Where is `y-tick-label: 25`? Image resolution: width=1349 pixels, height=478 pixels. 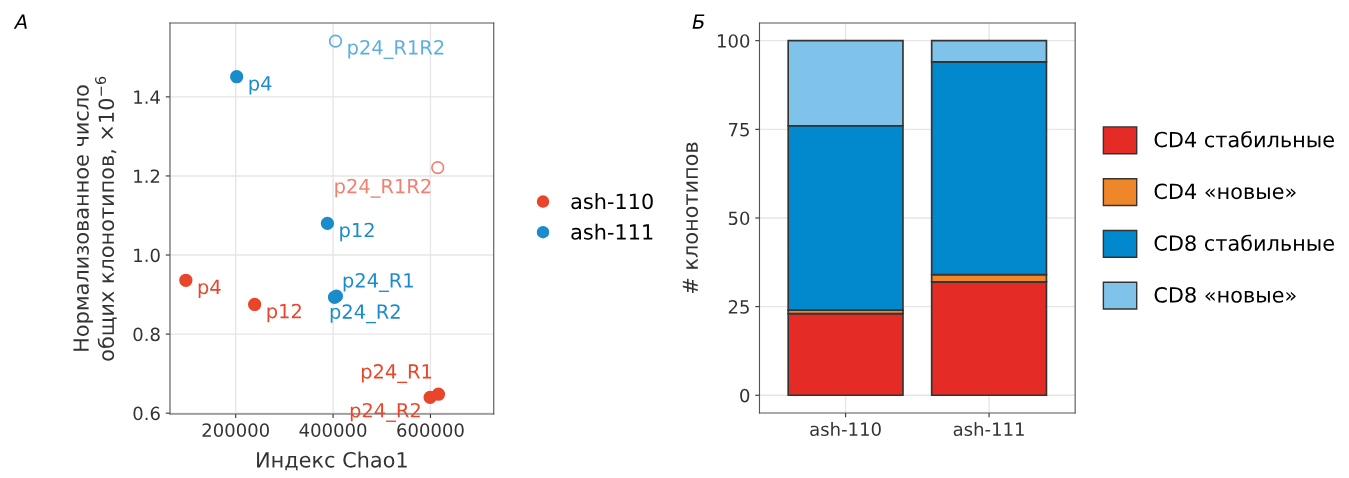
y-tick-label: 25 is located at coordinates (738, 307).